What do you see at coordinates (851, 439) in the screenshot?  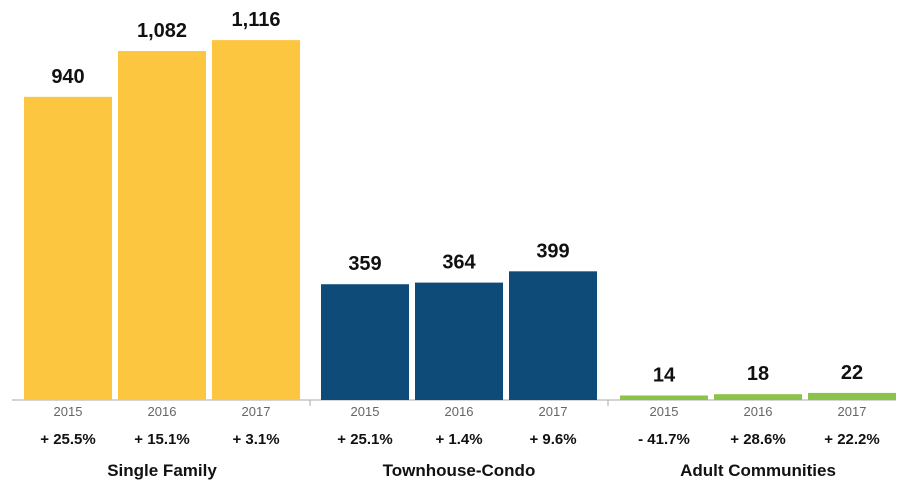 I see `percent-change-label: + 22.2%` at bounding box center [851, 439].